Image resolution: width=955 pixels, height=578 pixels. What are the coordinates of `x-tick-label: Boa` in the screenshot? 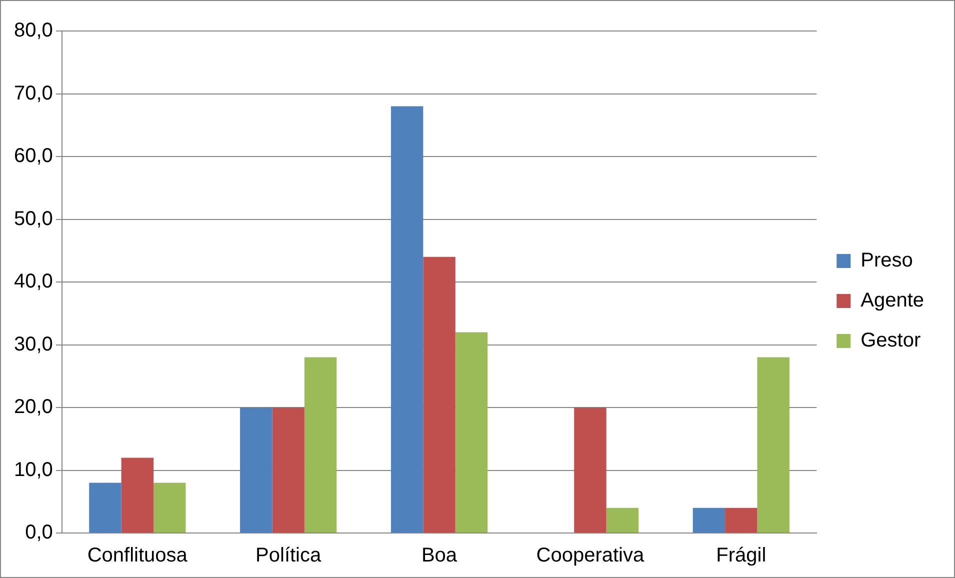 It's located at (439, 555).